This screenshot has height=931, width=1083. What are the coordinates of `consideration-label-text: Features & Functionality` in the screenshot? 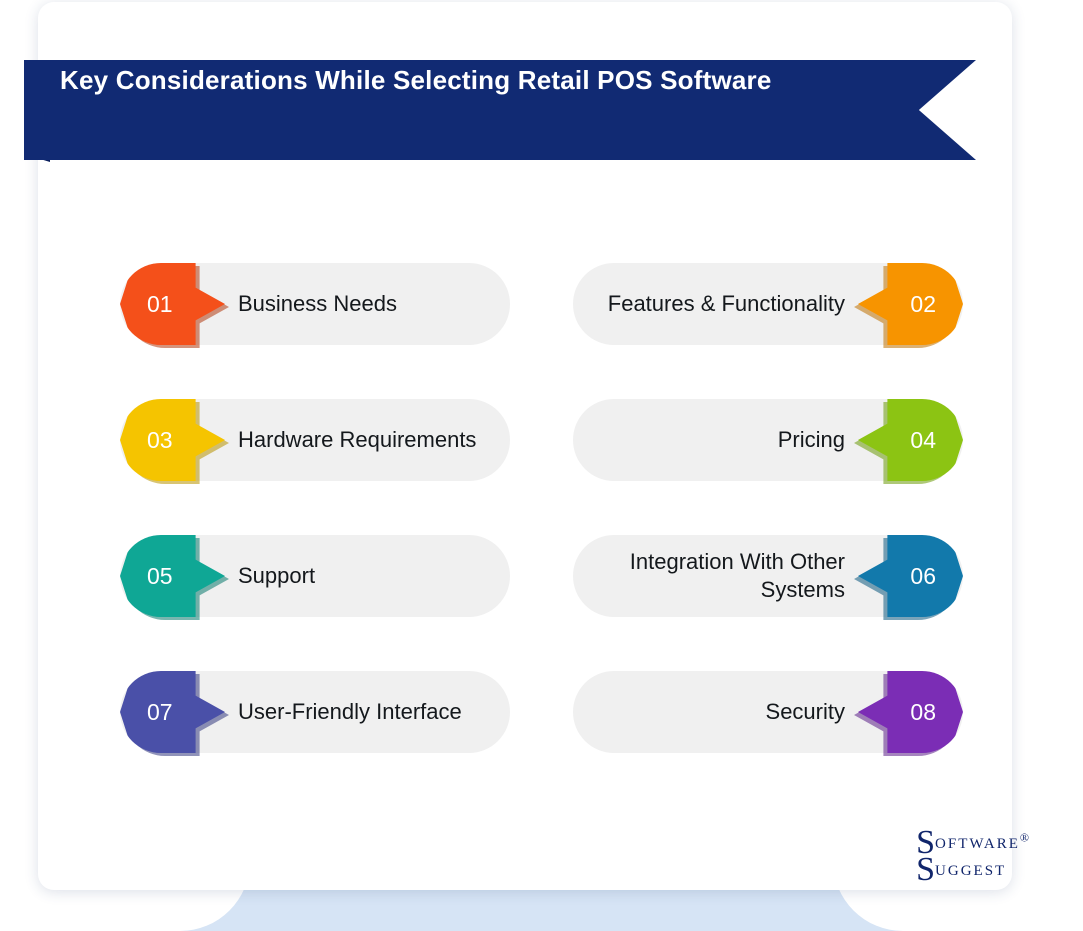 It's located at (726, 304).